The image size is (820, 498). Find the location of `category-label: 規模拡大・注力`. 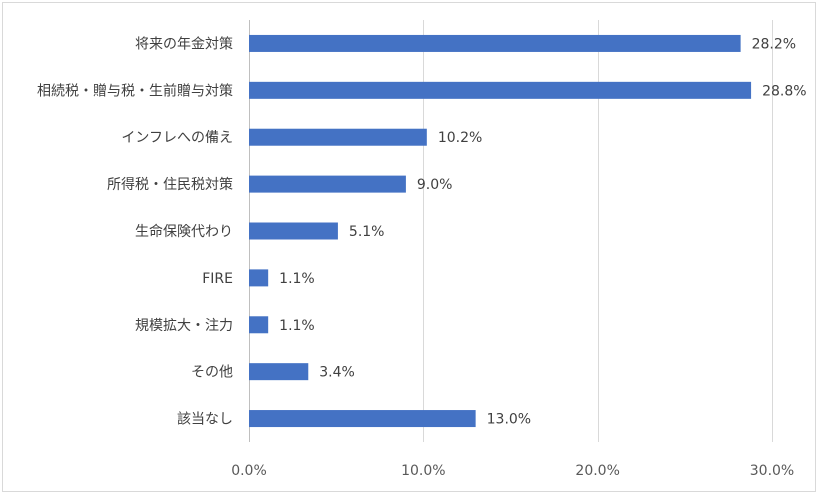

category-label: 規模拡大・注力 is located at coordinates (184, 326).